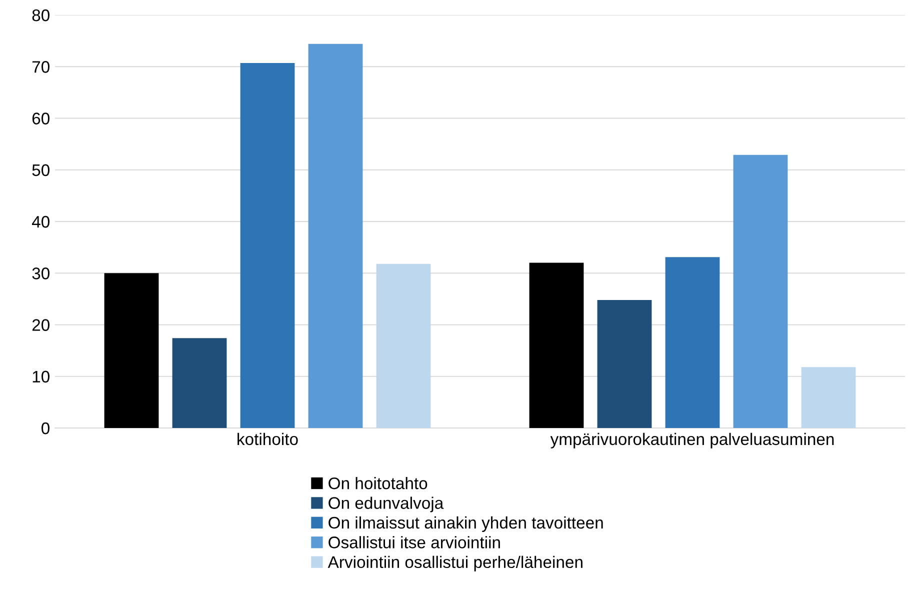 The height and width of the screenshot is (589, 915). What do you see at coordinates (41, 15) in the screenshot?
I see `y-tick-label: 80` at bounding box center [41, 15].